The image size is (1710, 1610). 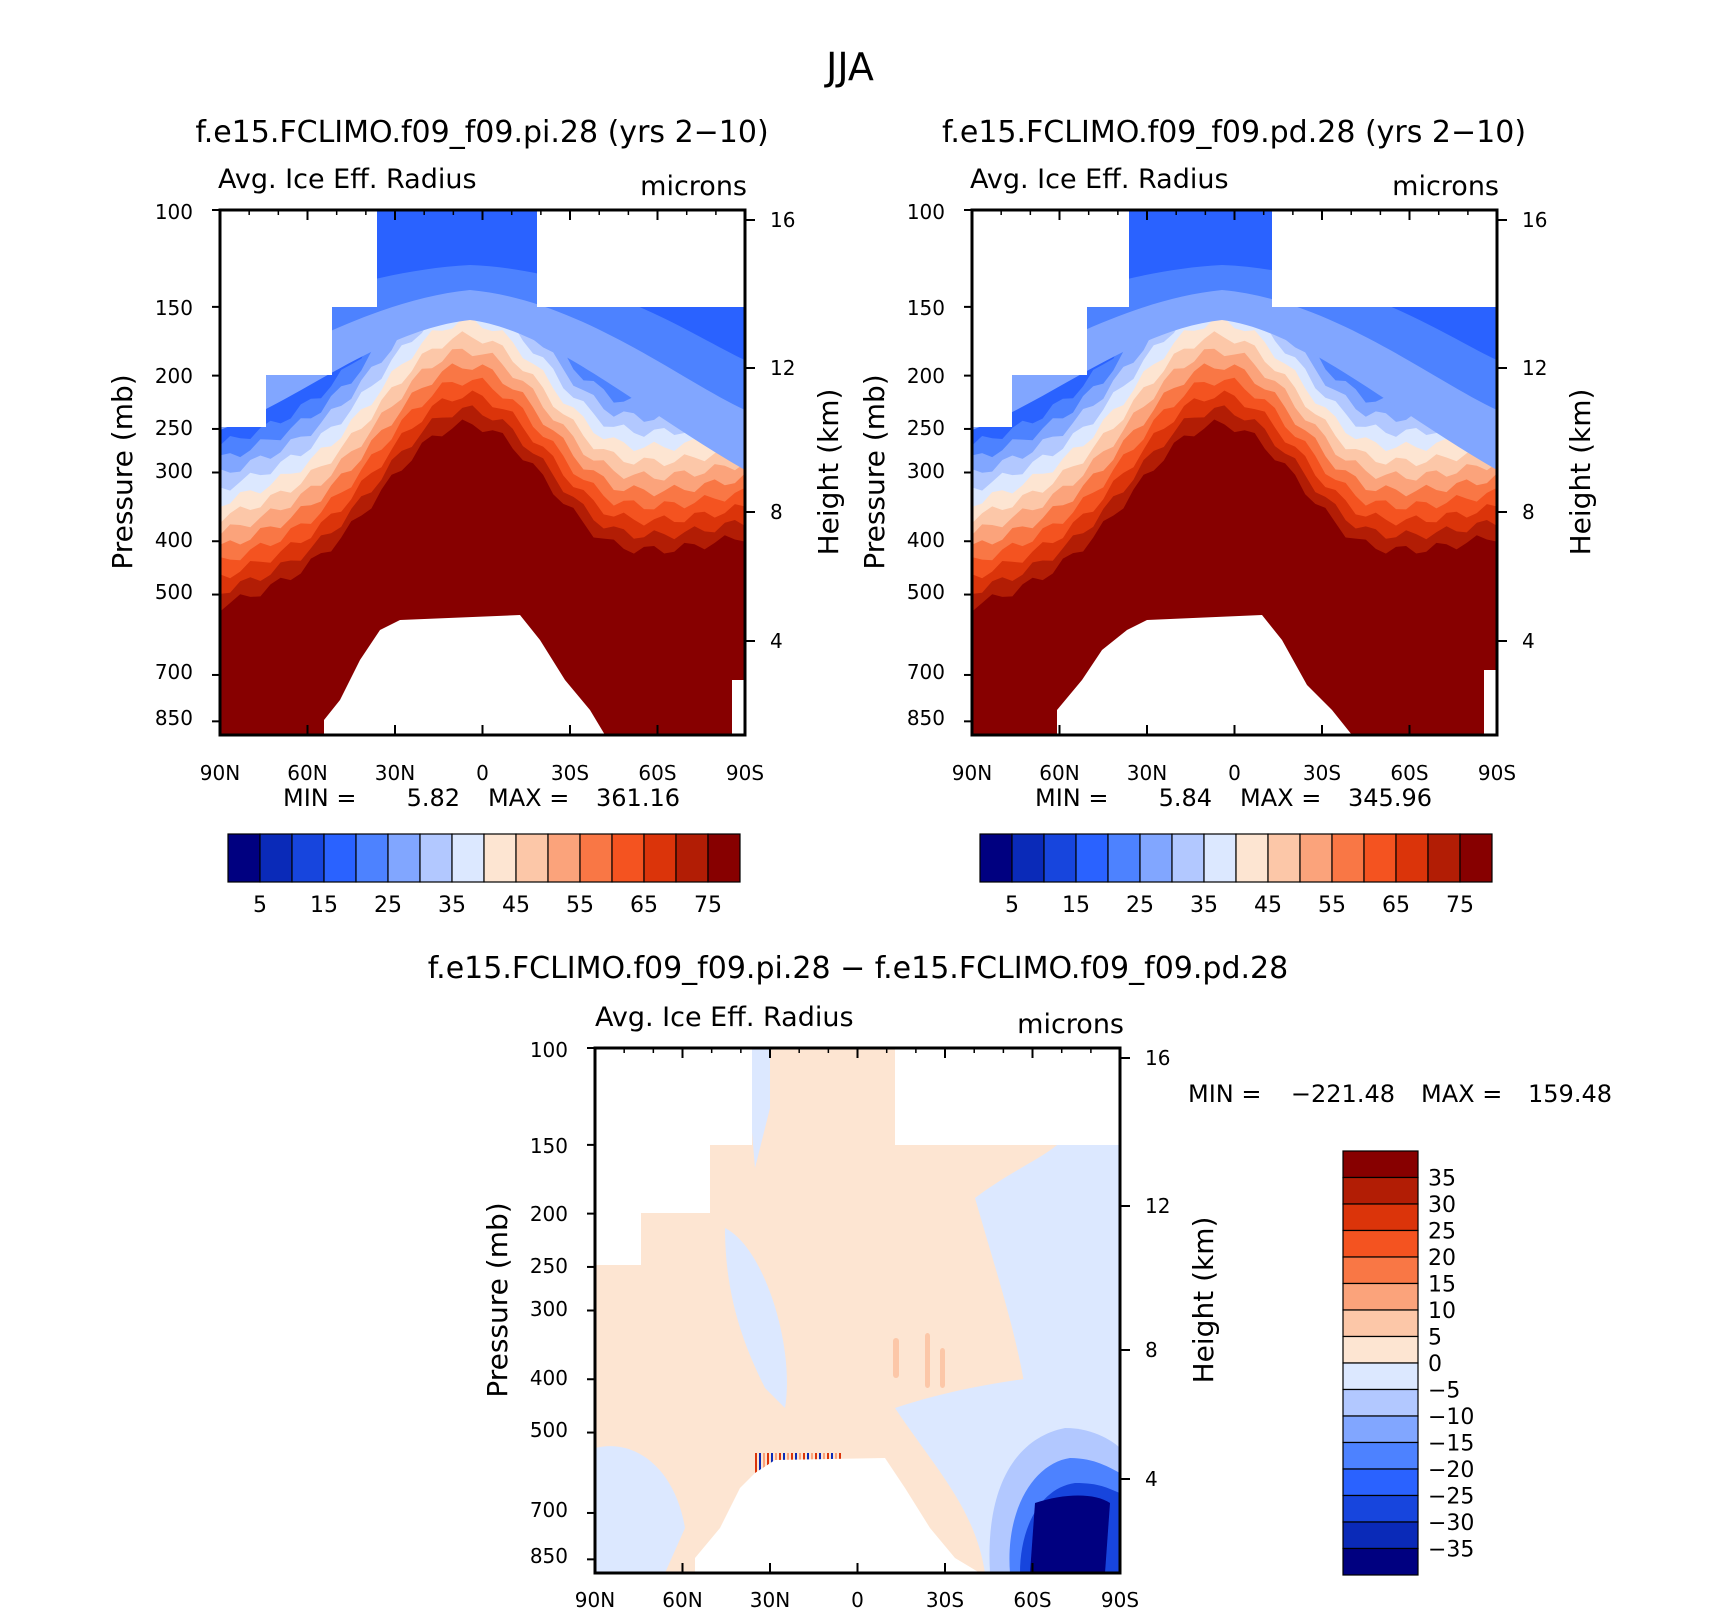 I want to click on axis-ticks, so click(x=483, y=472).